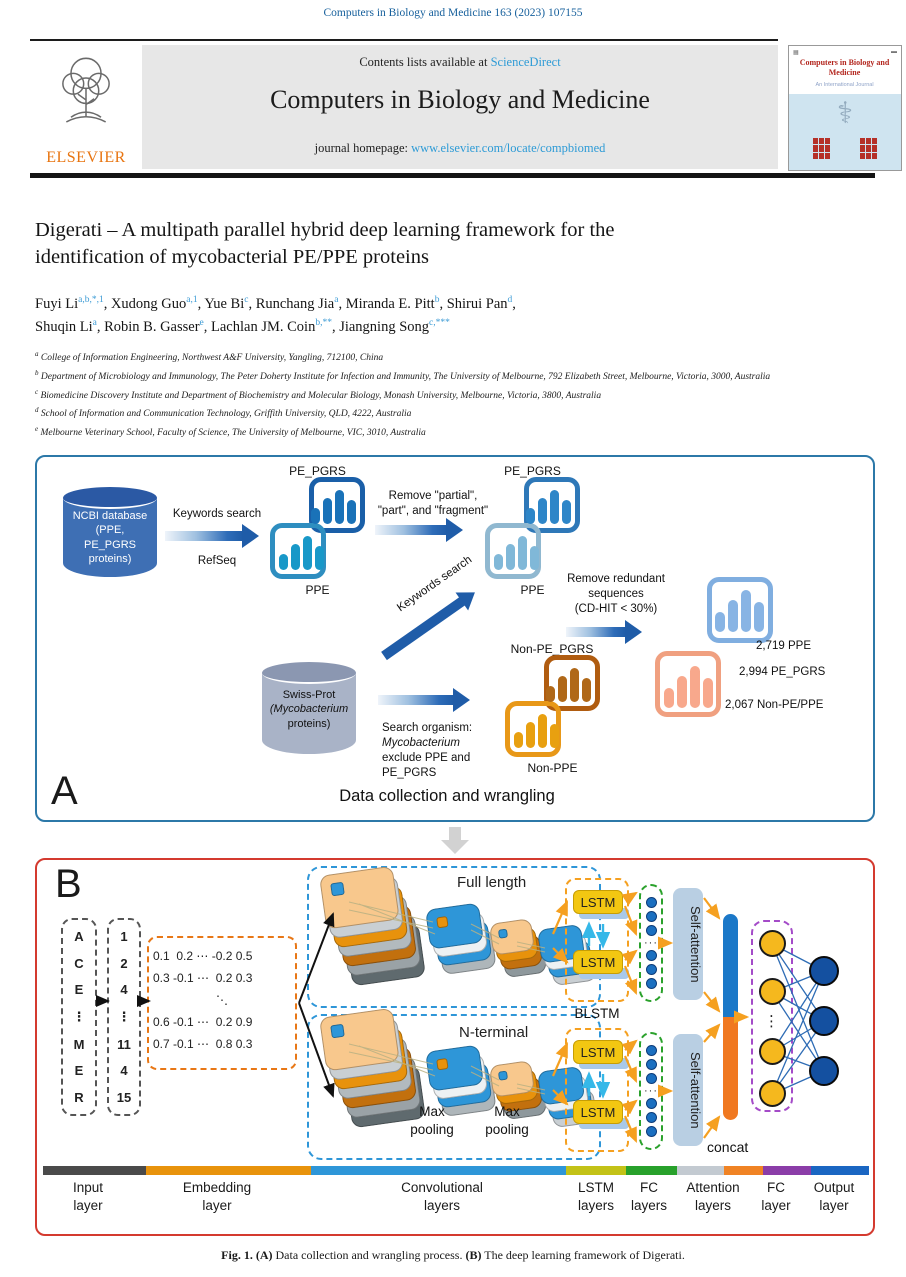 This screenshot has width=906, height=1277. Describe the element at coordinates (730, 1017) in the screenshot. I see `concat-bar` at that location.